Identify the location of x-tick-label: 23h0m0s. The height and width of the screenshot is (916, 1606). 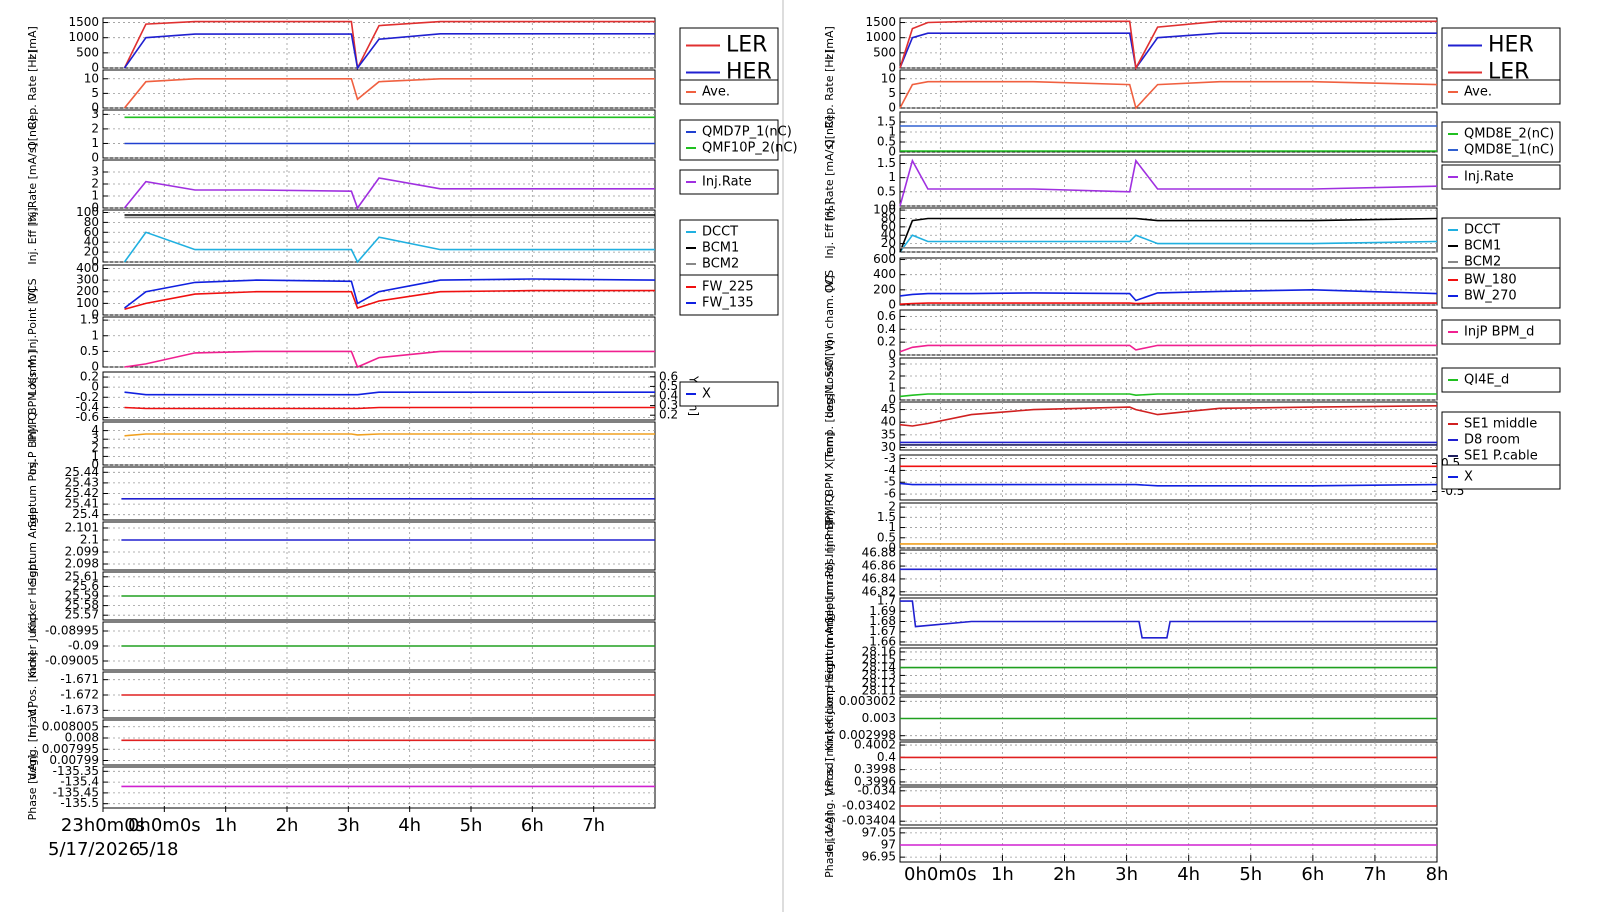
(103, 825).